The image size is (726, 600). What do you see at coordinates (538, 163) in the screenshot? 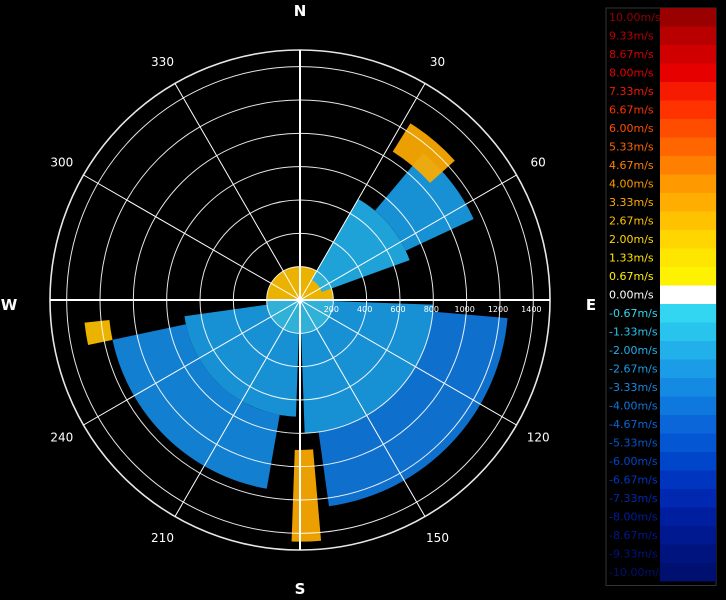
I see `bearing-label-60: 60` at bounding box center [538, 163].